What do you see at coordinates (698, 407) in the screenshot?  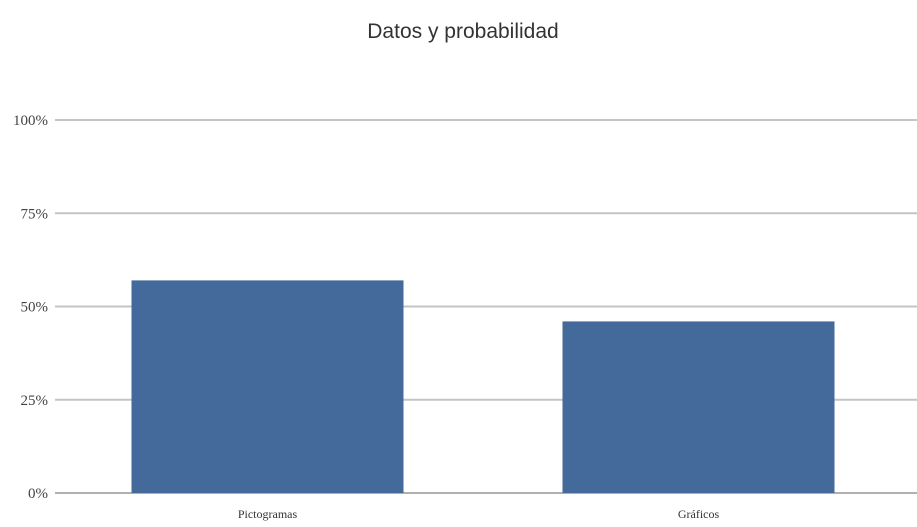 I see `bar-graficos` at bounding box center [698, 407].